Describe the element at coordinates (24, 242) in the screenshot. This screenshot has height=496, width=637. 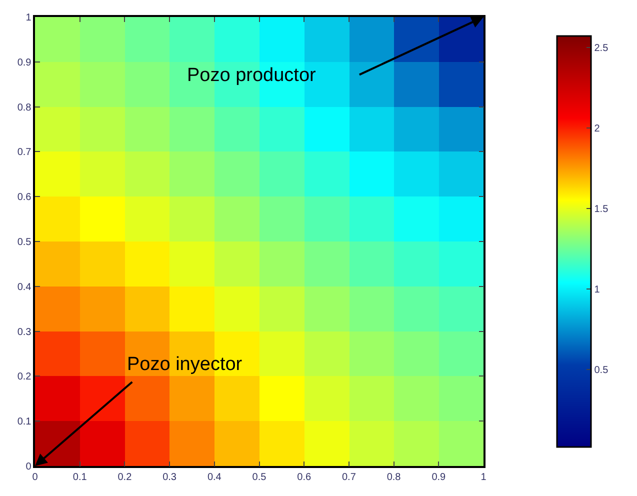
I see `y-tick-label: 0.5` at that location.